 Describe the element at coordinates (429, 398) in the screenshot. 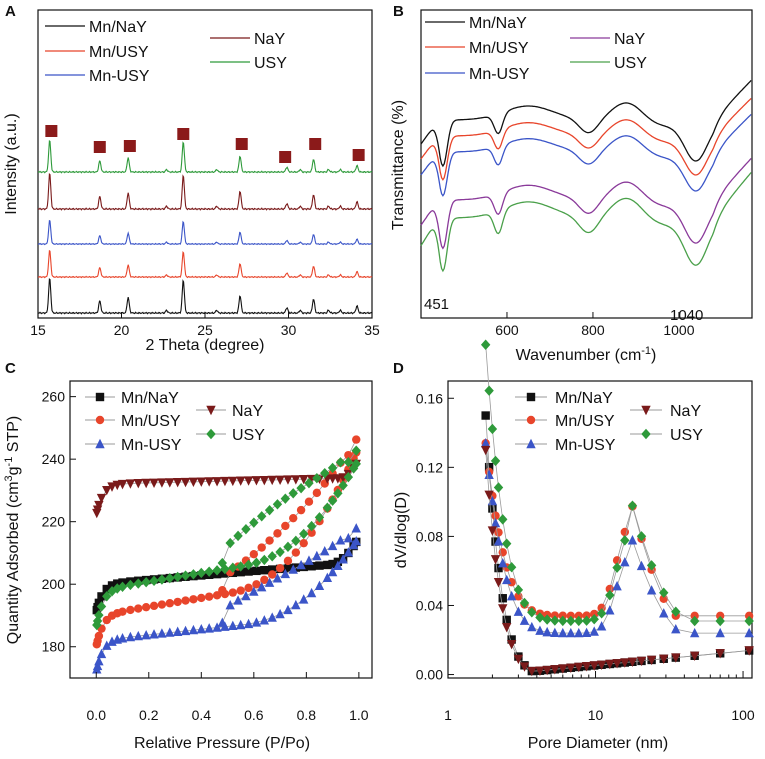

I see `panel-d-ytick-label: 0.16` at that location.